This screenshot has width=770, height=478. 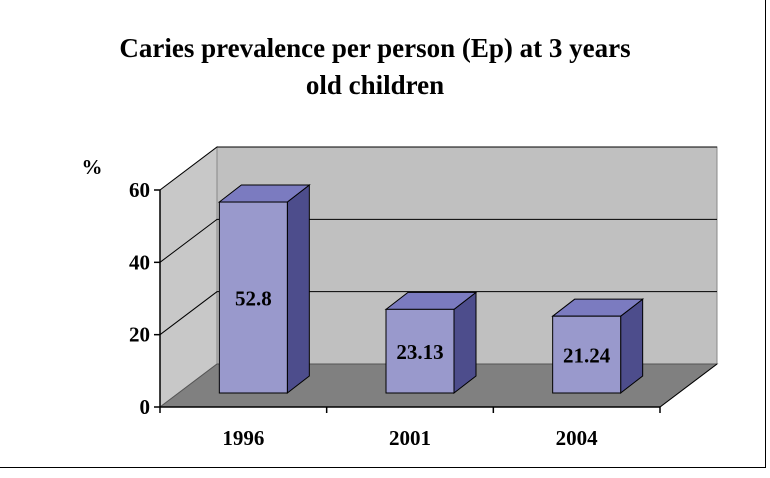 What do you see at coordinates (139, 262) in the screenshot?
I see `y-tick-label: 40` at bounding box center [139, 262].